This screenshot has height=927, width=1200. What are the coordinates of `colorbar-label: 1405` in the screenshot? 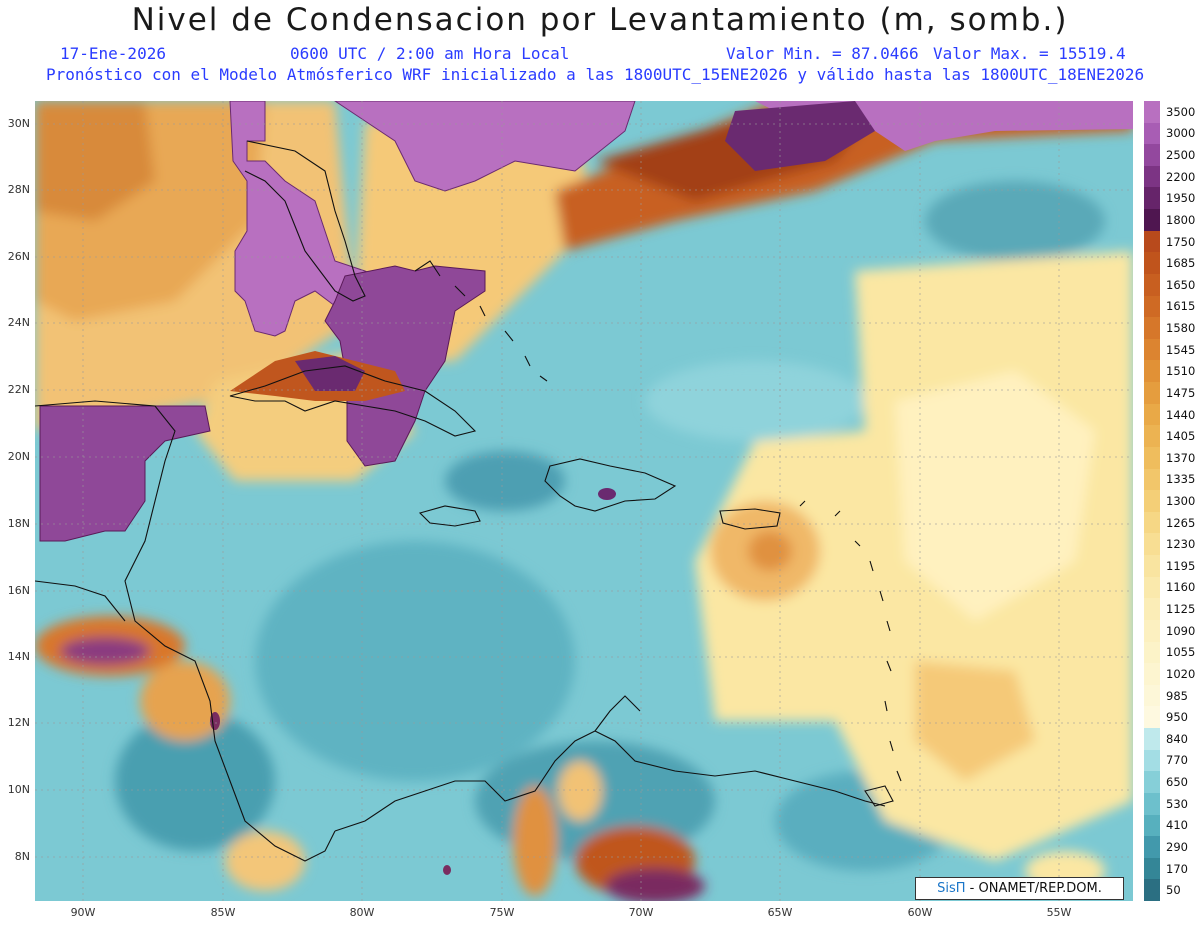 It's located at (1181, 436).